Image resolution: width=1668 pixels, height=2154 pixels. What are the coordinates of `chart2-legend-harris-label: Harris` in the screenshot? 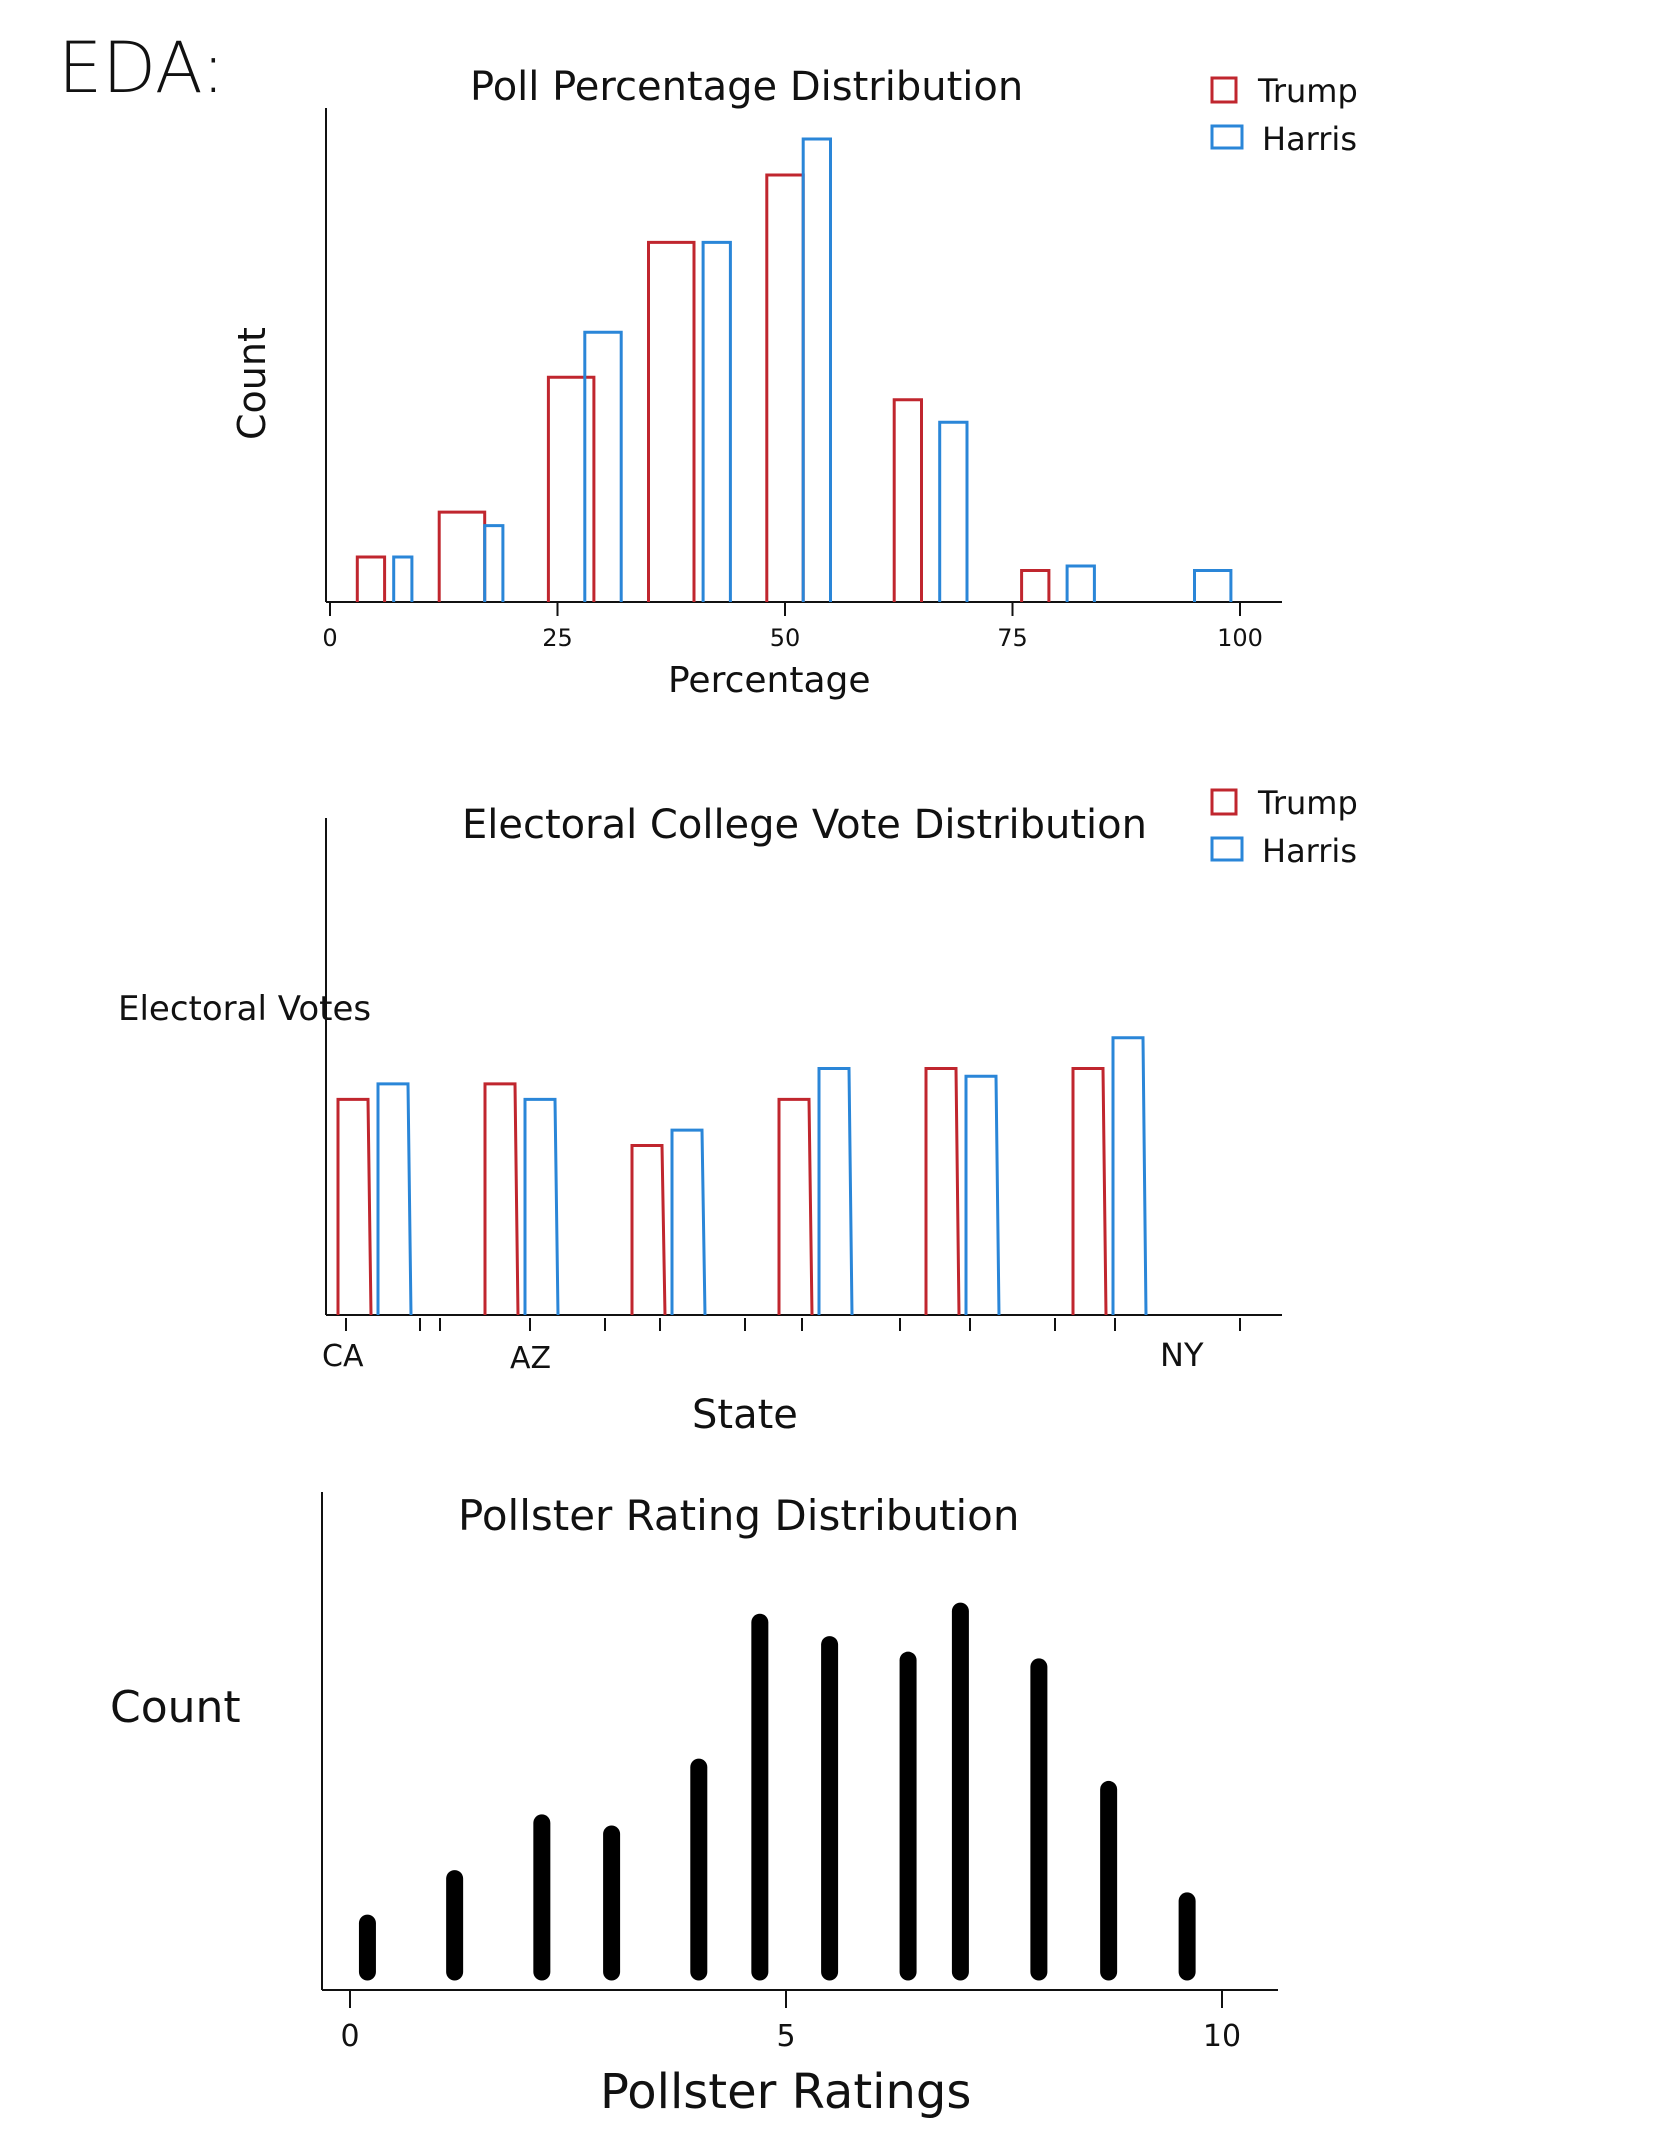 It's located at (1309, 851).